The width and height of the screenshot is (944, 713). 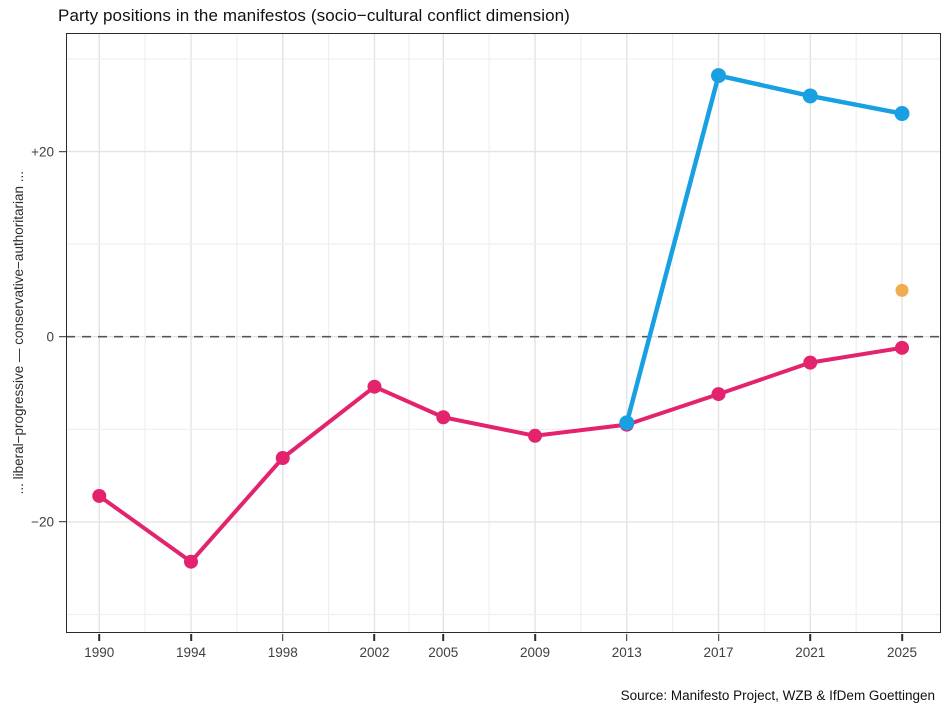 I want to click on y-tick-label: −20, so click(x=42, y=522).